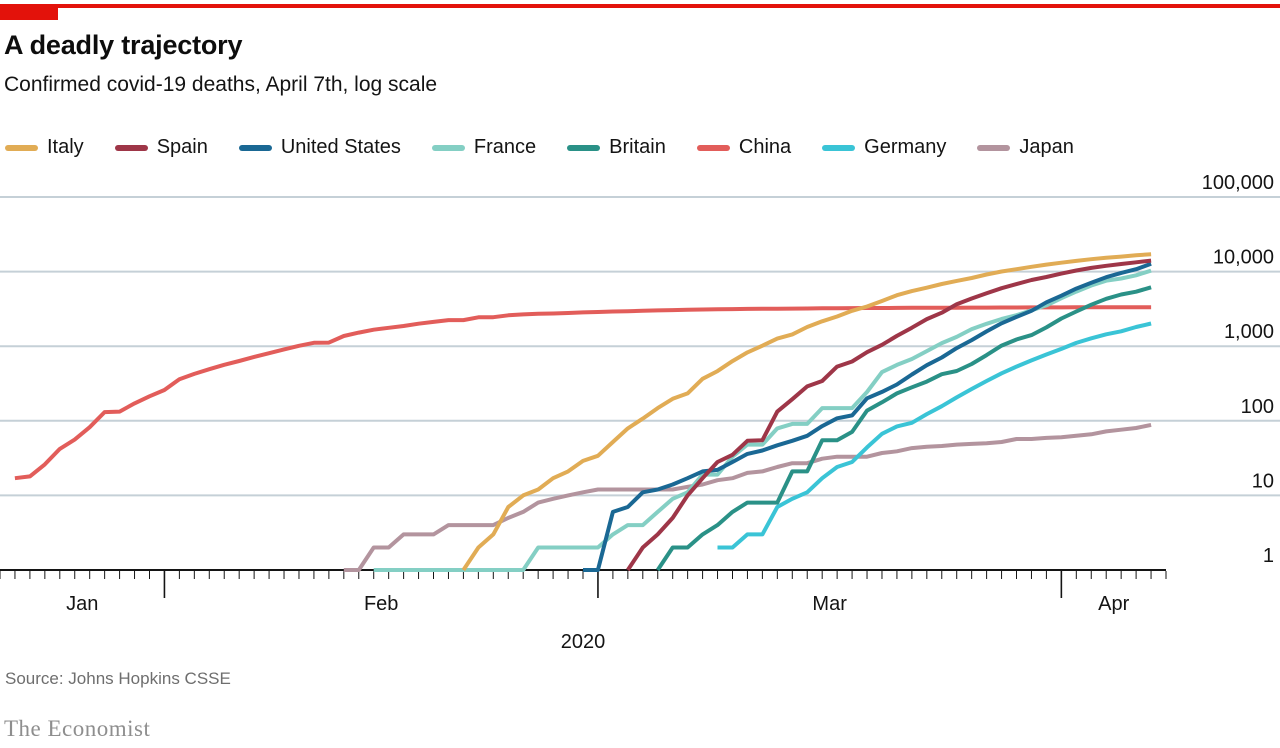 This screenshot has height=748, width=1280. I want to click on y-axis-label-100: 100, so click(1257, 407).